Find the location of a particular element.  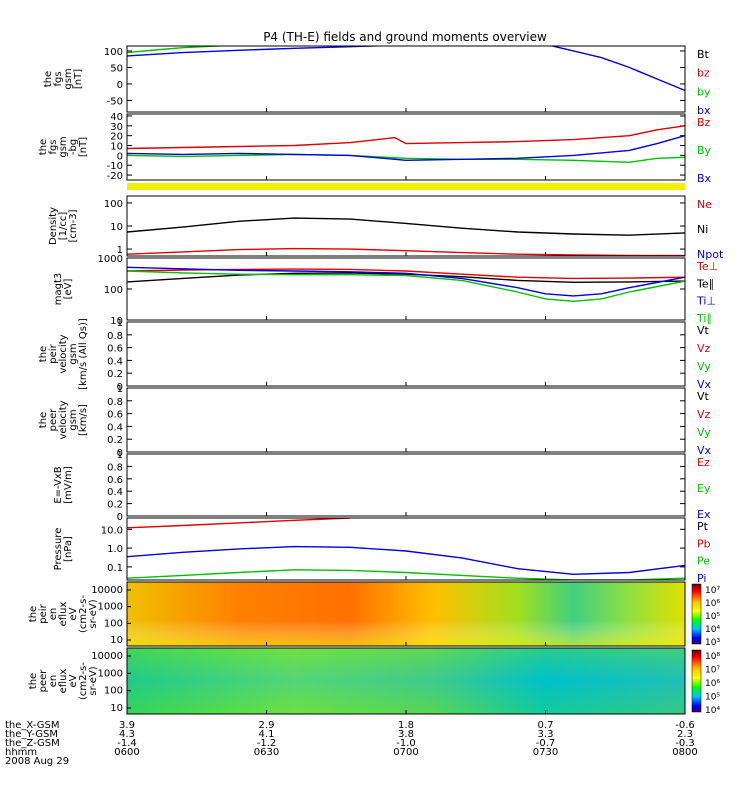

legend-entry: Bx is located at coordinates (704, 178).